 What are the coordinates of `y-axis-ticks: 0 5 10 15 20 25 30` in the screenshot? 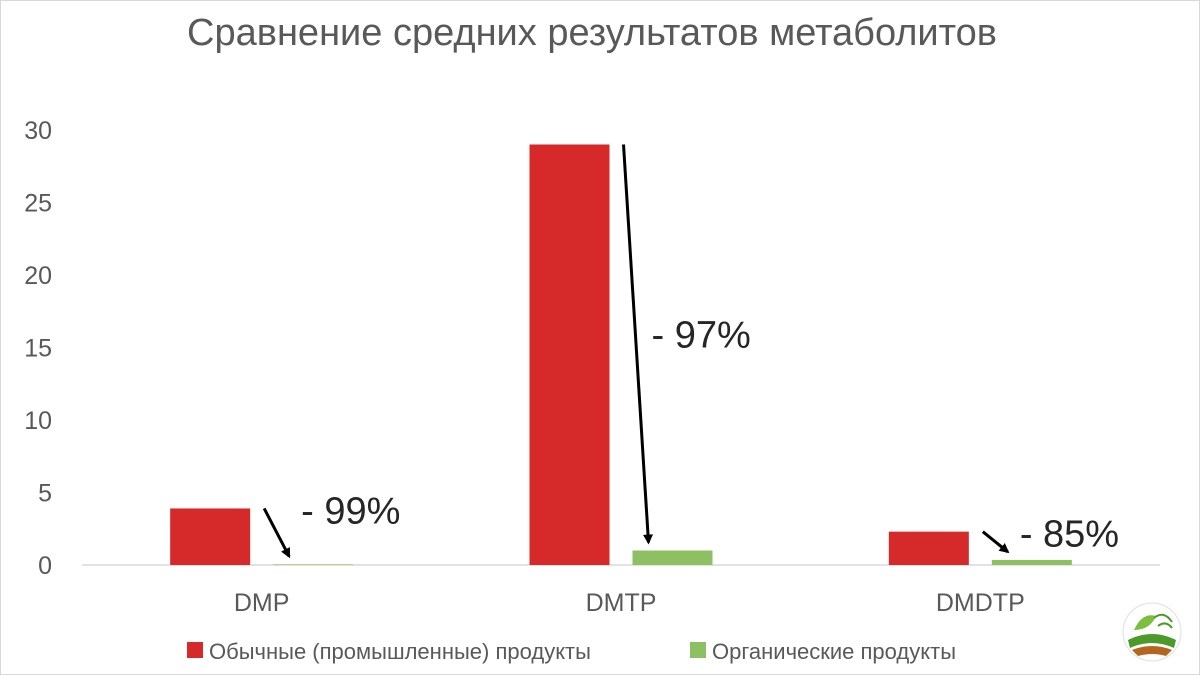 It's located at (38, 348).